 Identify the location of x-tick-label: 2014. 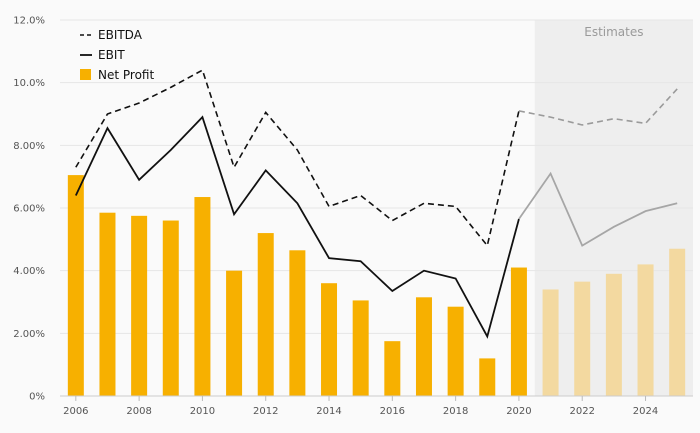
(328, 411).